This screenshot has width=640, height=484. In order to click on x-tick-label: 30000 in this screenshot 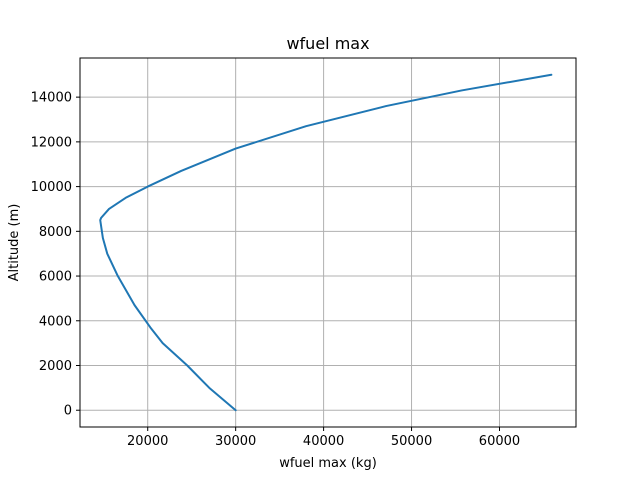, I will do `click(235, 441)`.